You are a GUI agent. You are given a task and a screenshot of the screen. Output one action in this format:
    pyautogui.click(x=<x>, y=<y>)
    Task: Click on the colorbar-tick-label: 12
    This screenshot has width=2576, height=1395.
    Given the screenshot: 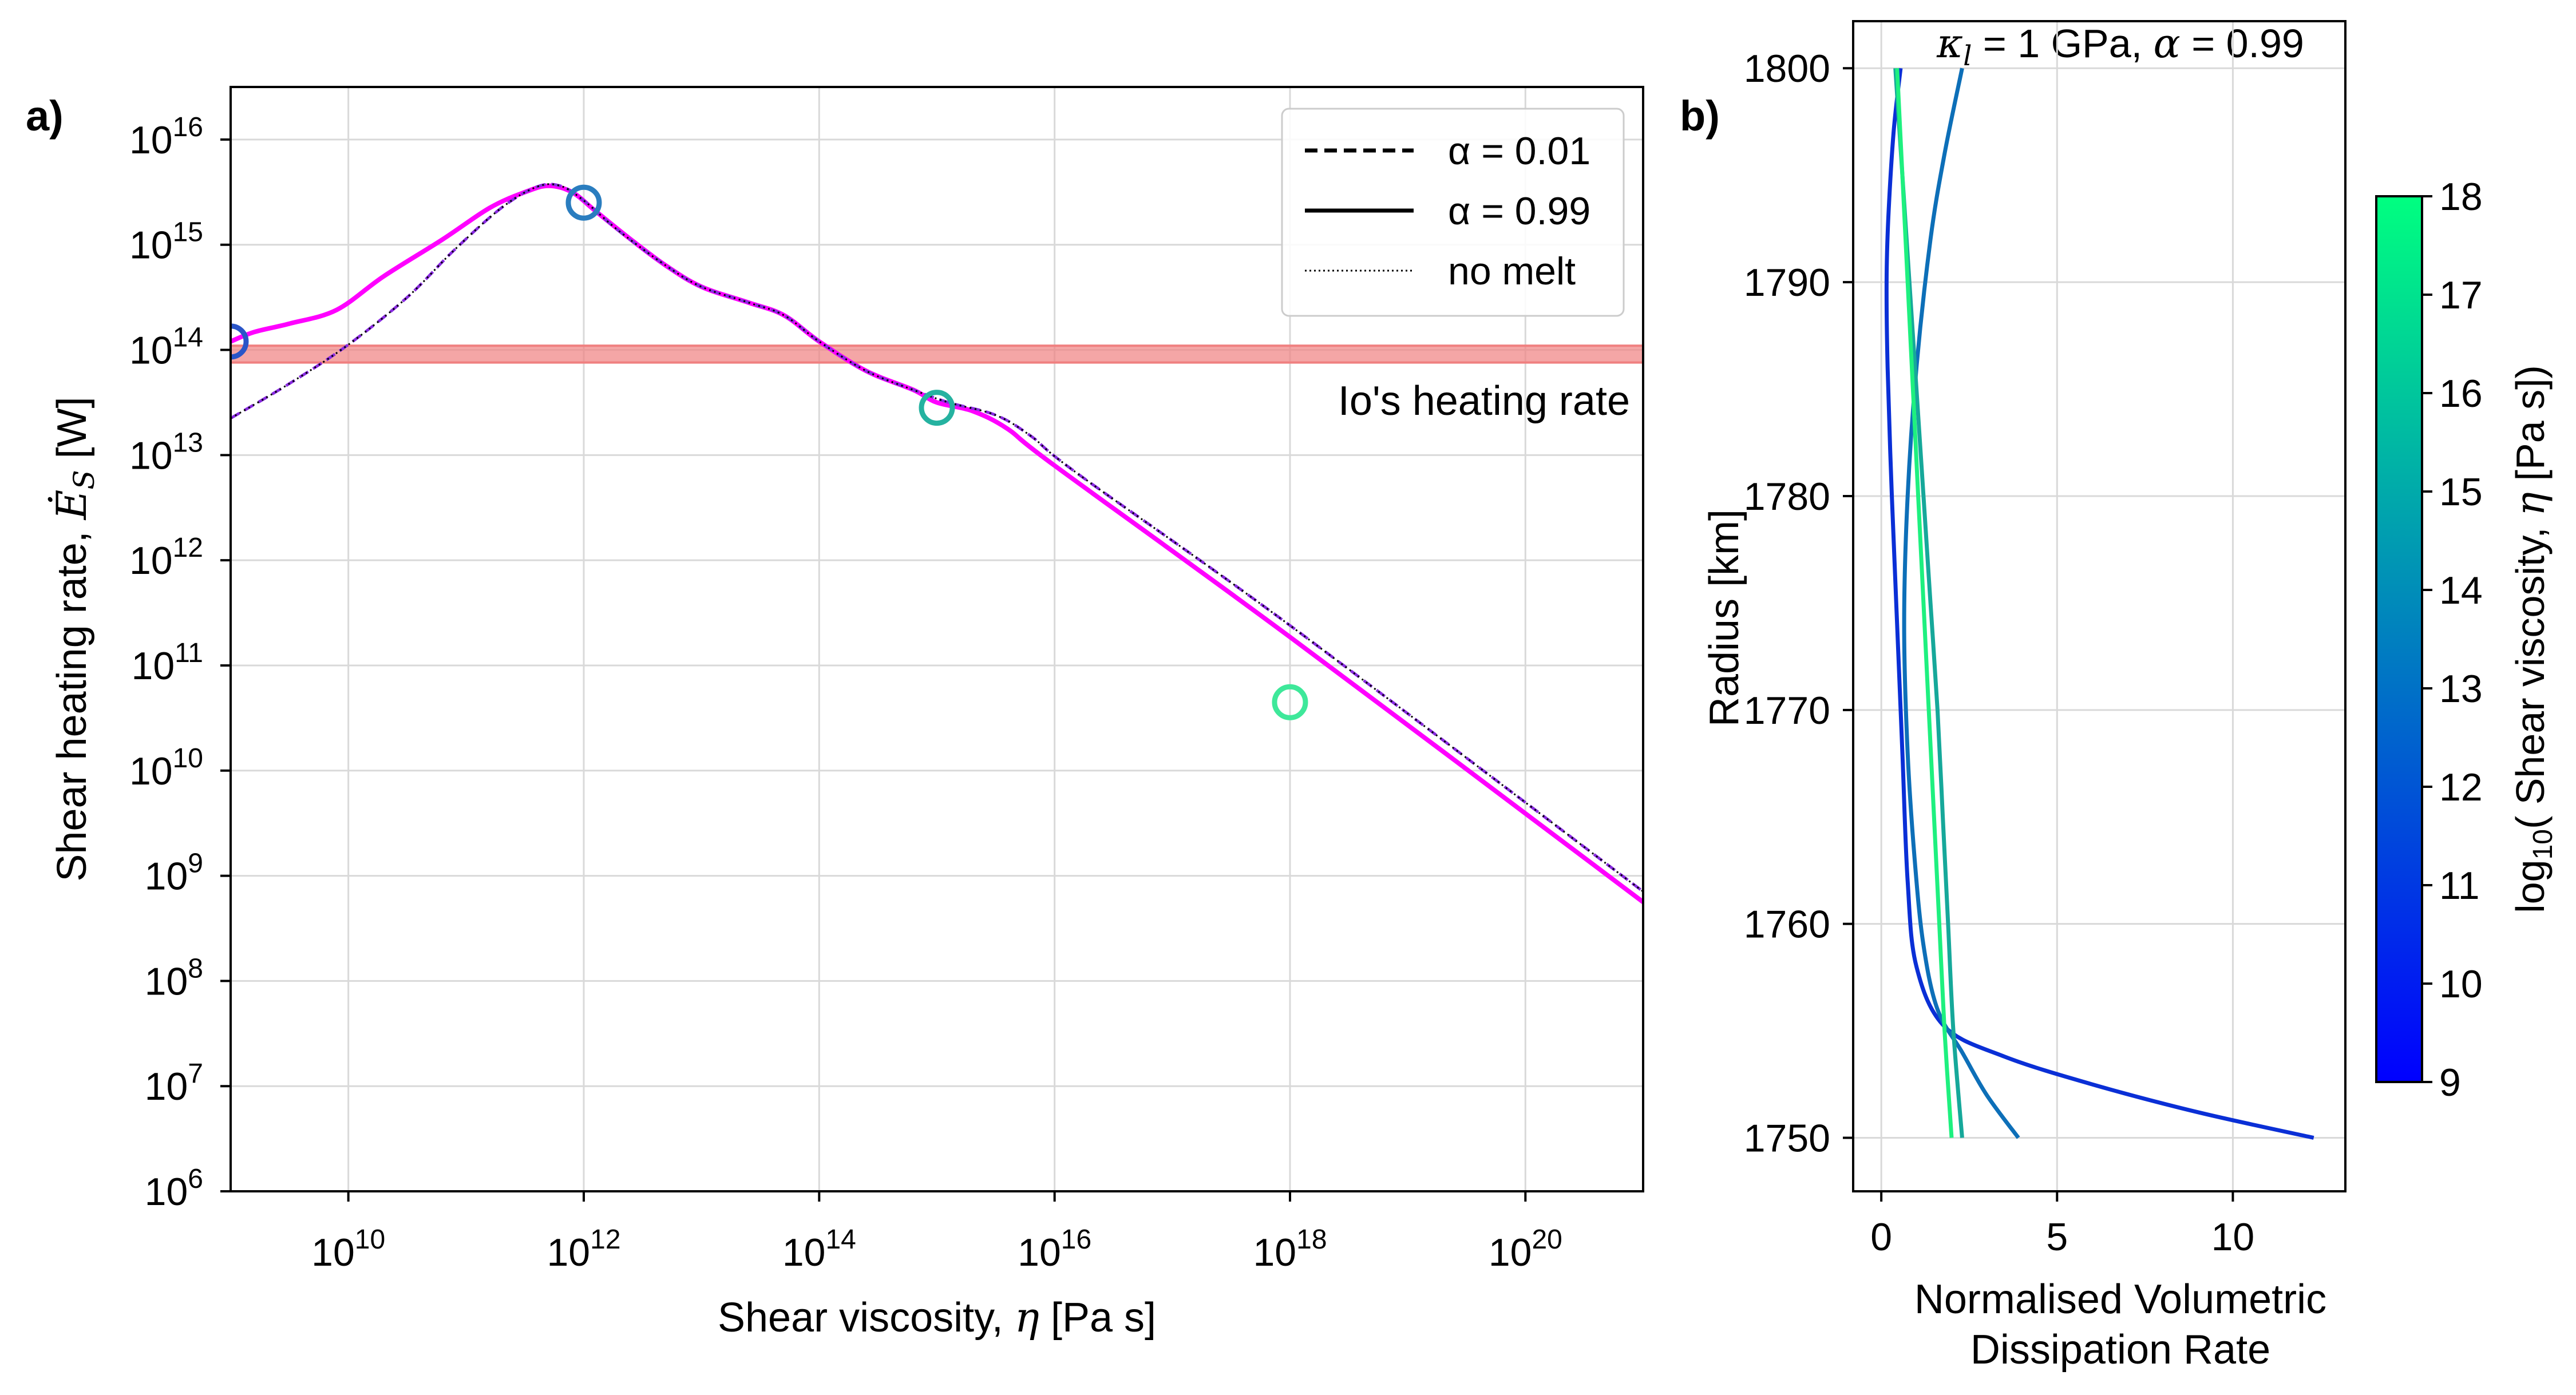 What is the action you would take?
    pyautogui.click(x=2461, y=787)
    